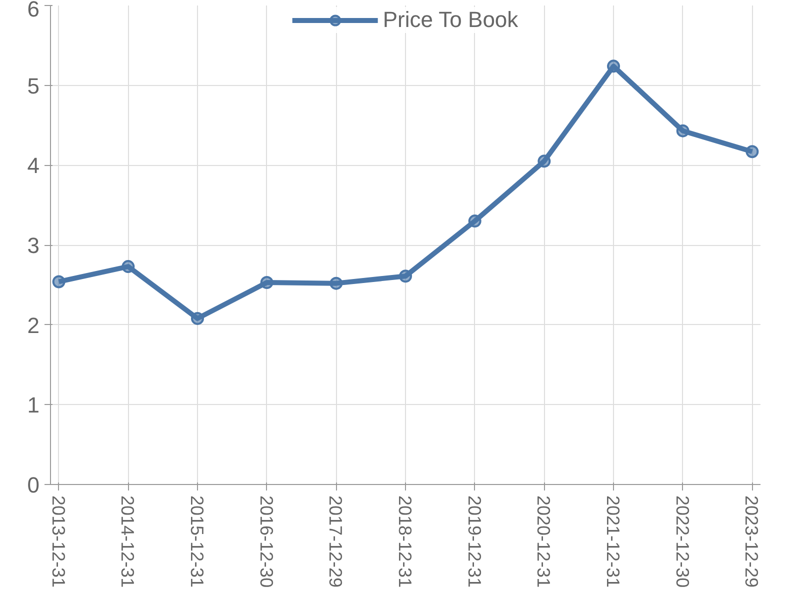  I want to click on x-tick-label: 2022-12-30, so click(682, 542).